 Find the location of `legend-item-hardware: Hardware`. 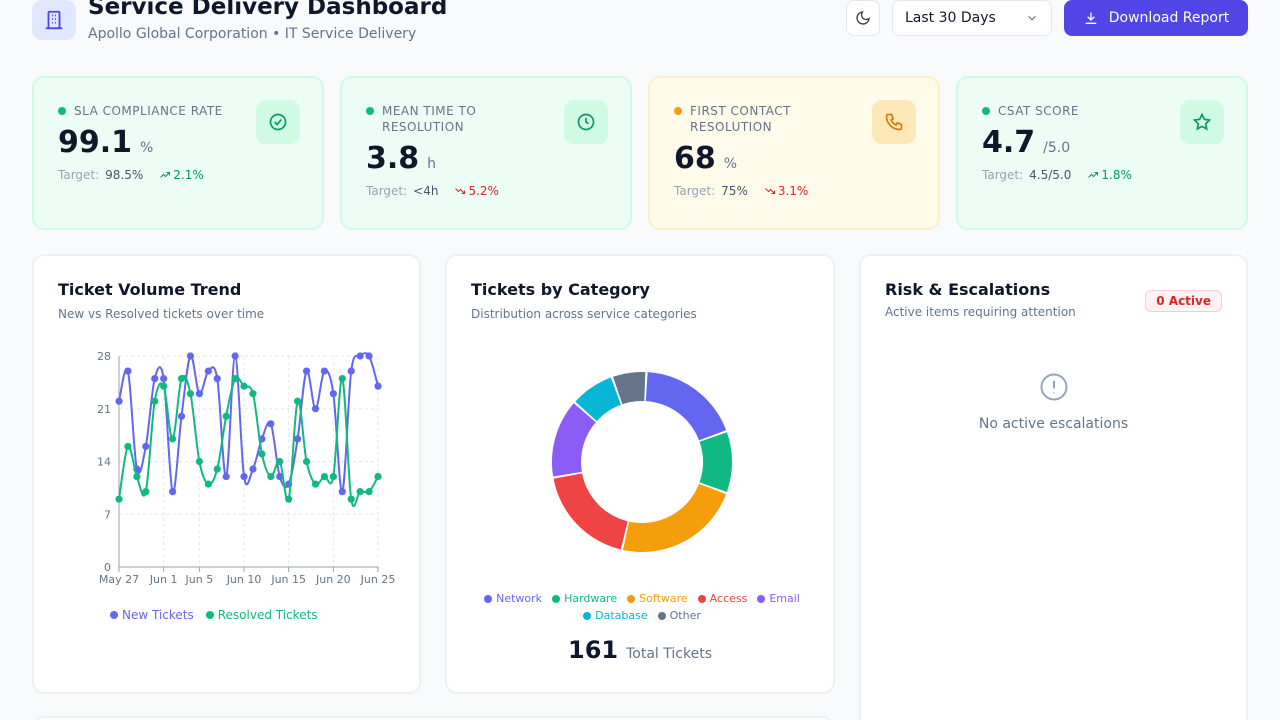

legend-item-hardware: Hardware is located at coordinates (584, 598).